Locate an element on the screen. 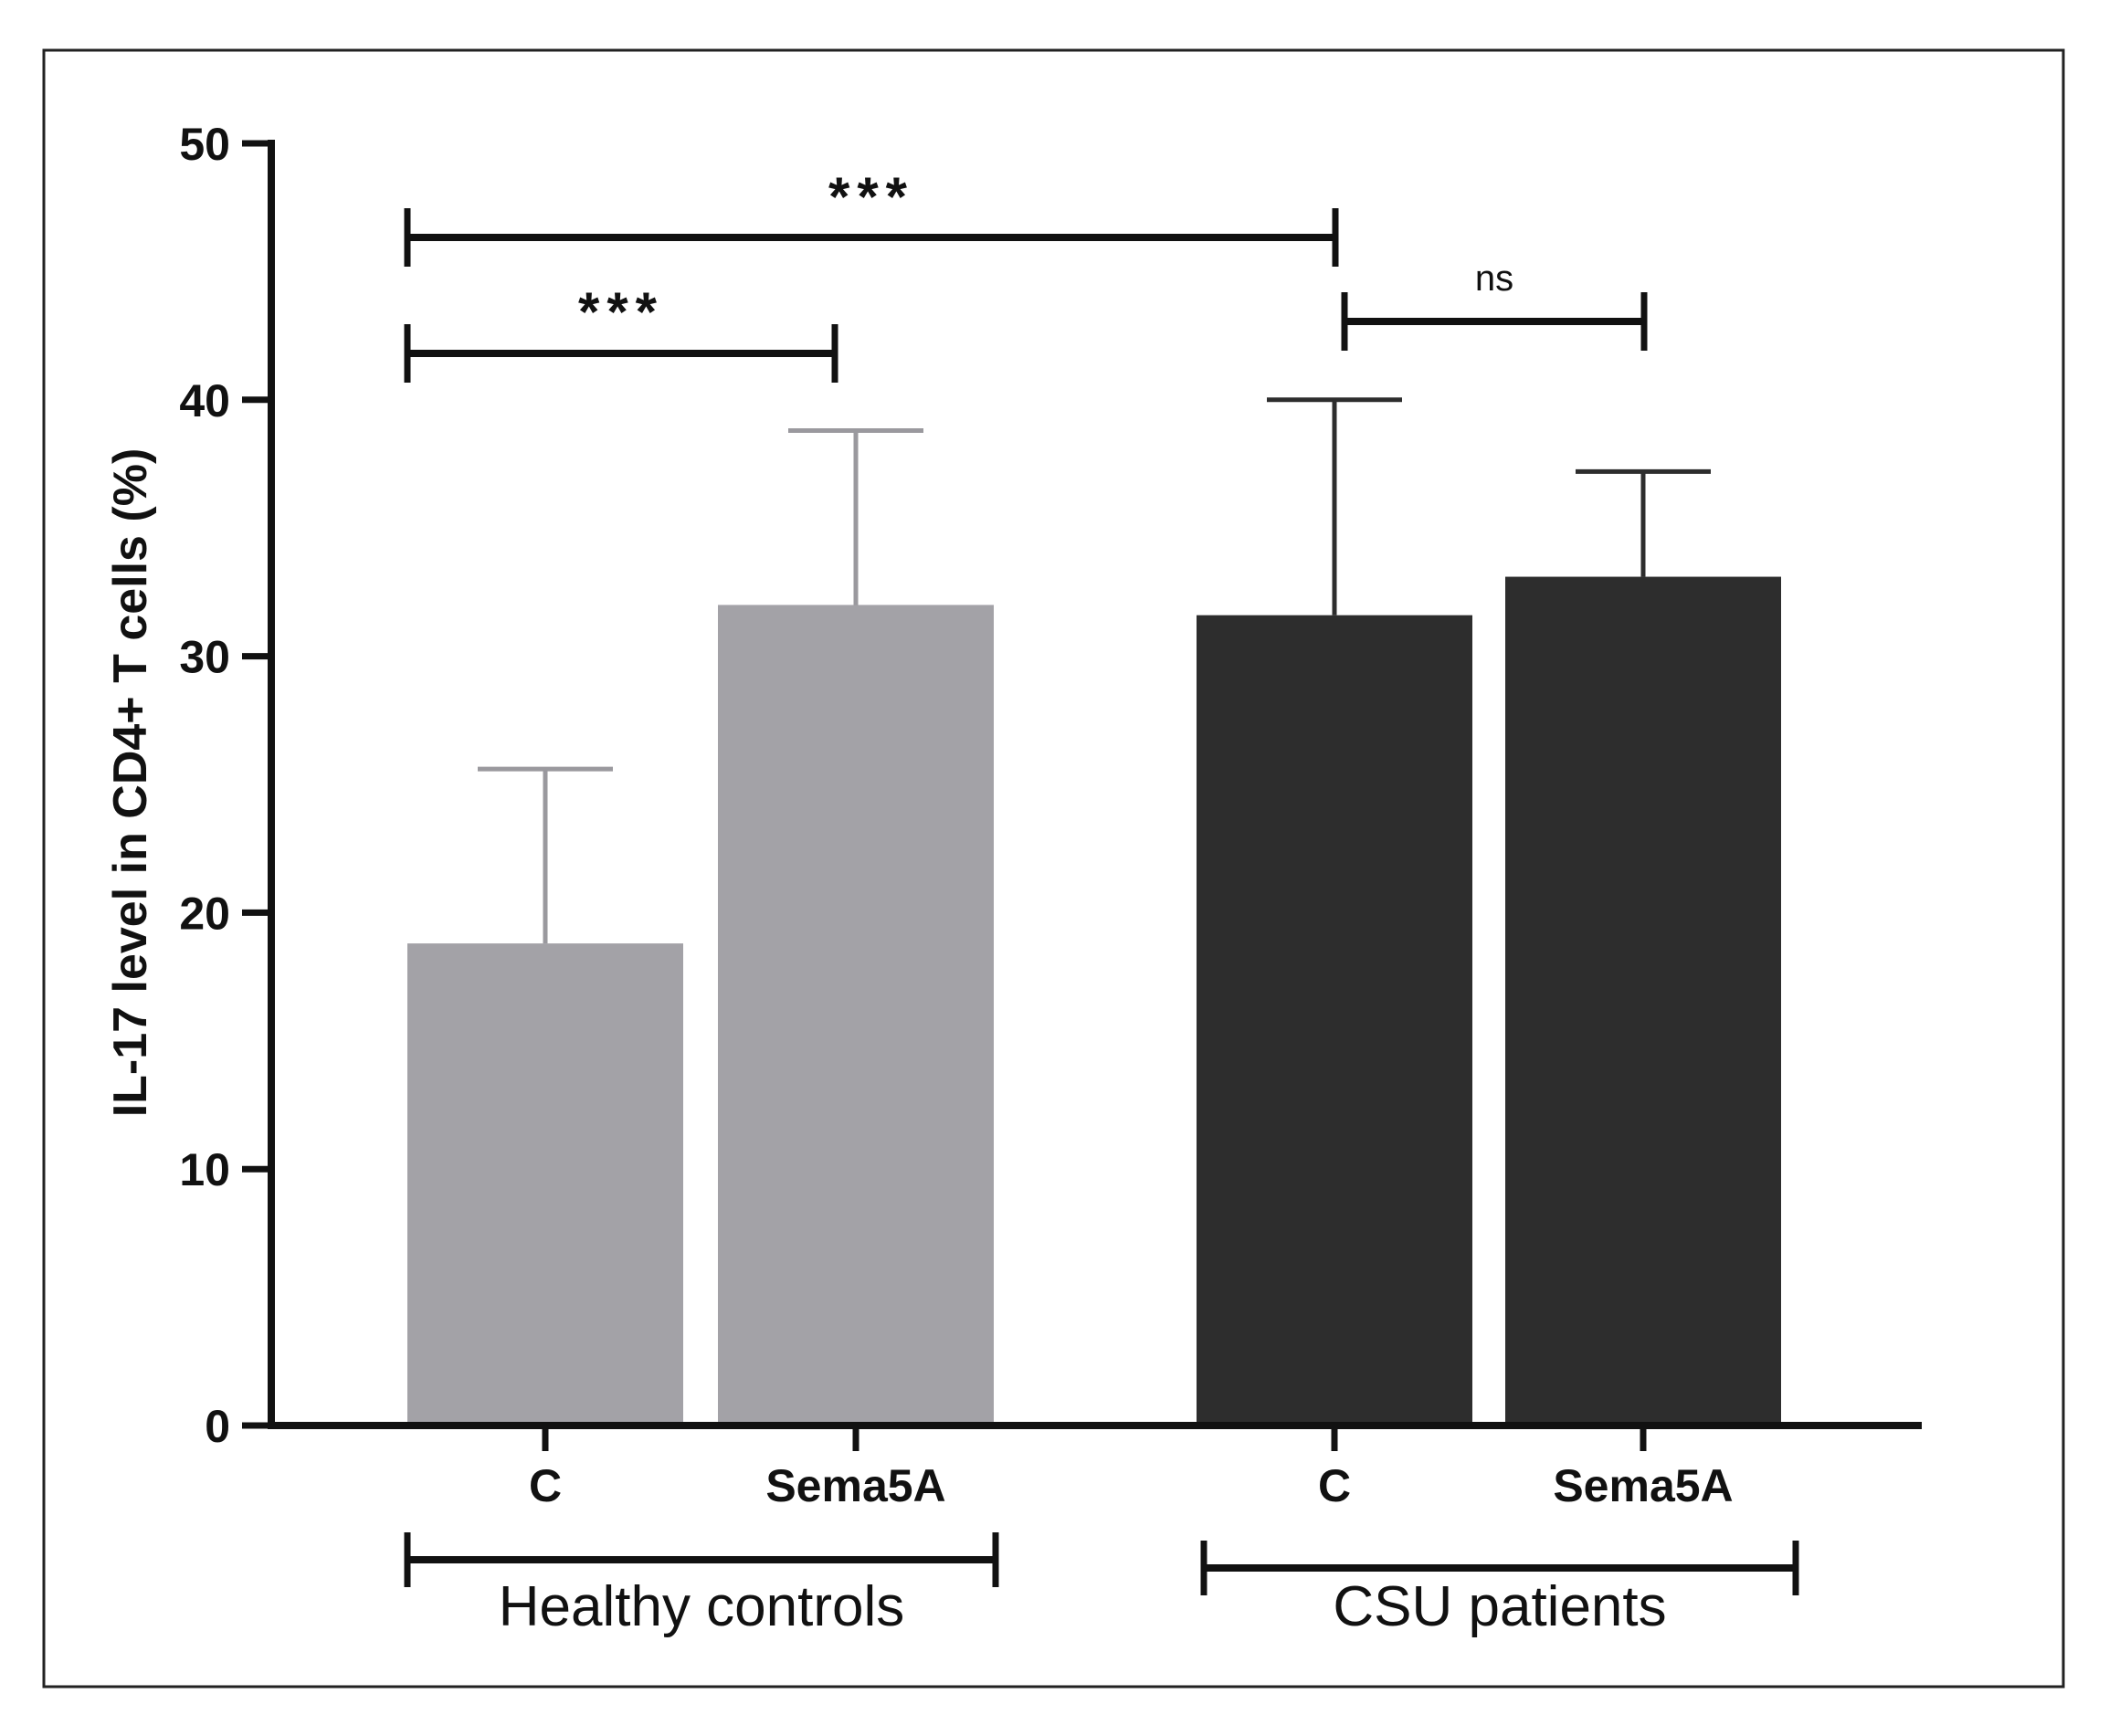 The height and width of the screenshot is (1736, 2109). x-tick-label-csu-patients-sema5a: Sema5A is located at coordinates (1643, 1485).